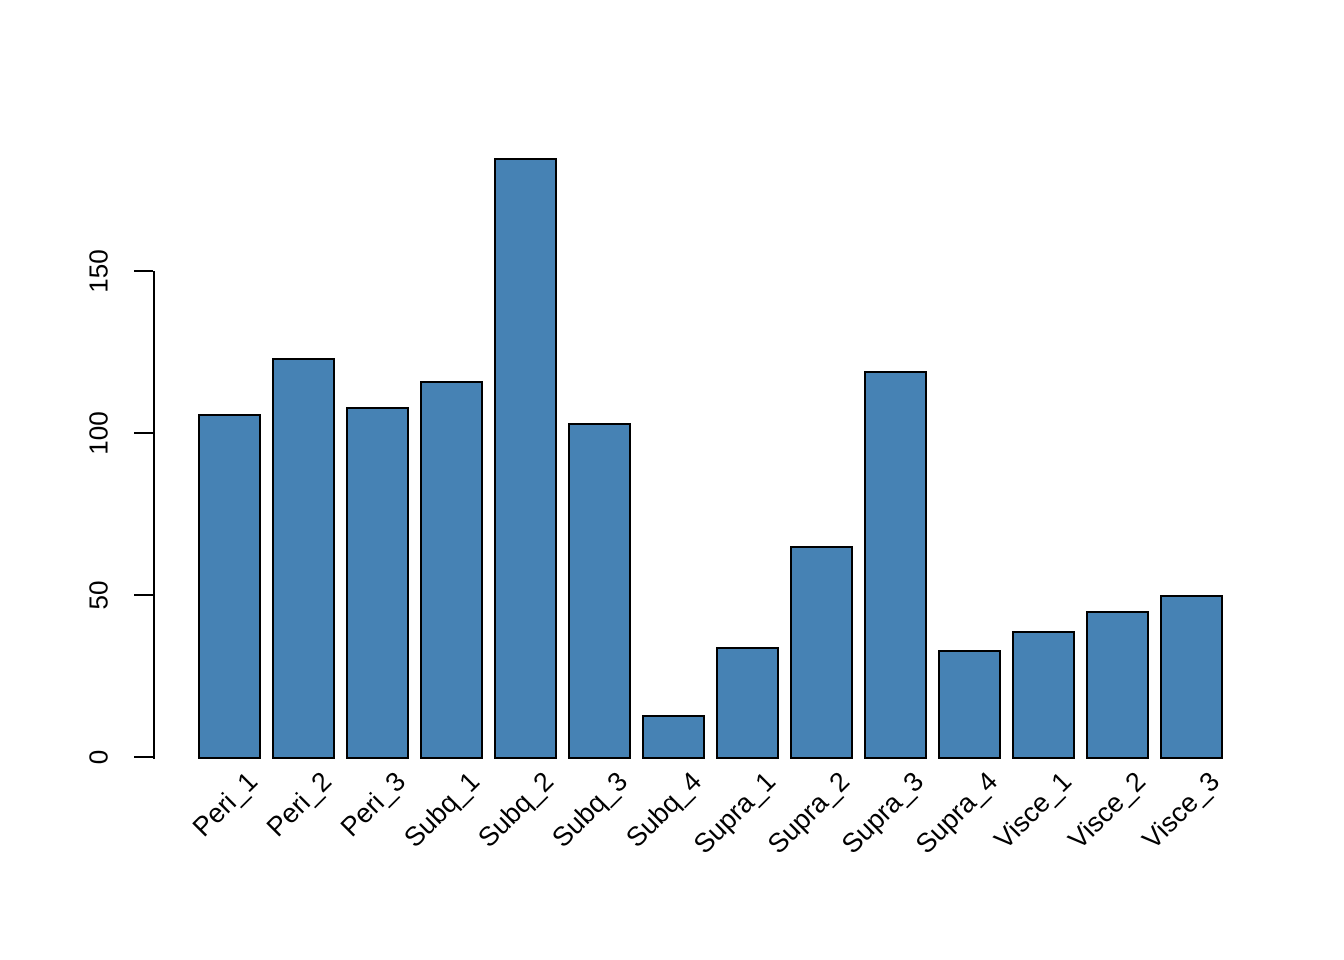 This screenshot has width=1344, height=960. What do you see at coordinates (98, 595) in the screenshot?
I see `y-tick-label: 50` at bounding box center [98, 595].